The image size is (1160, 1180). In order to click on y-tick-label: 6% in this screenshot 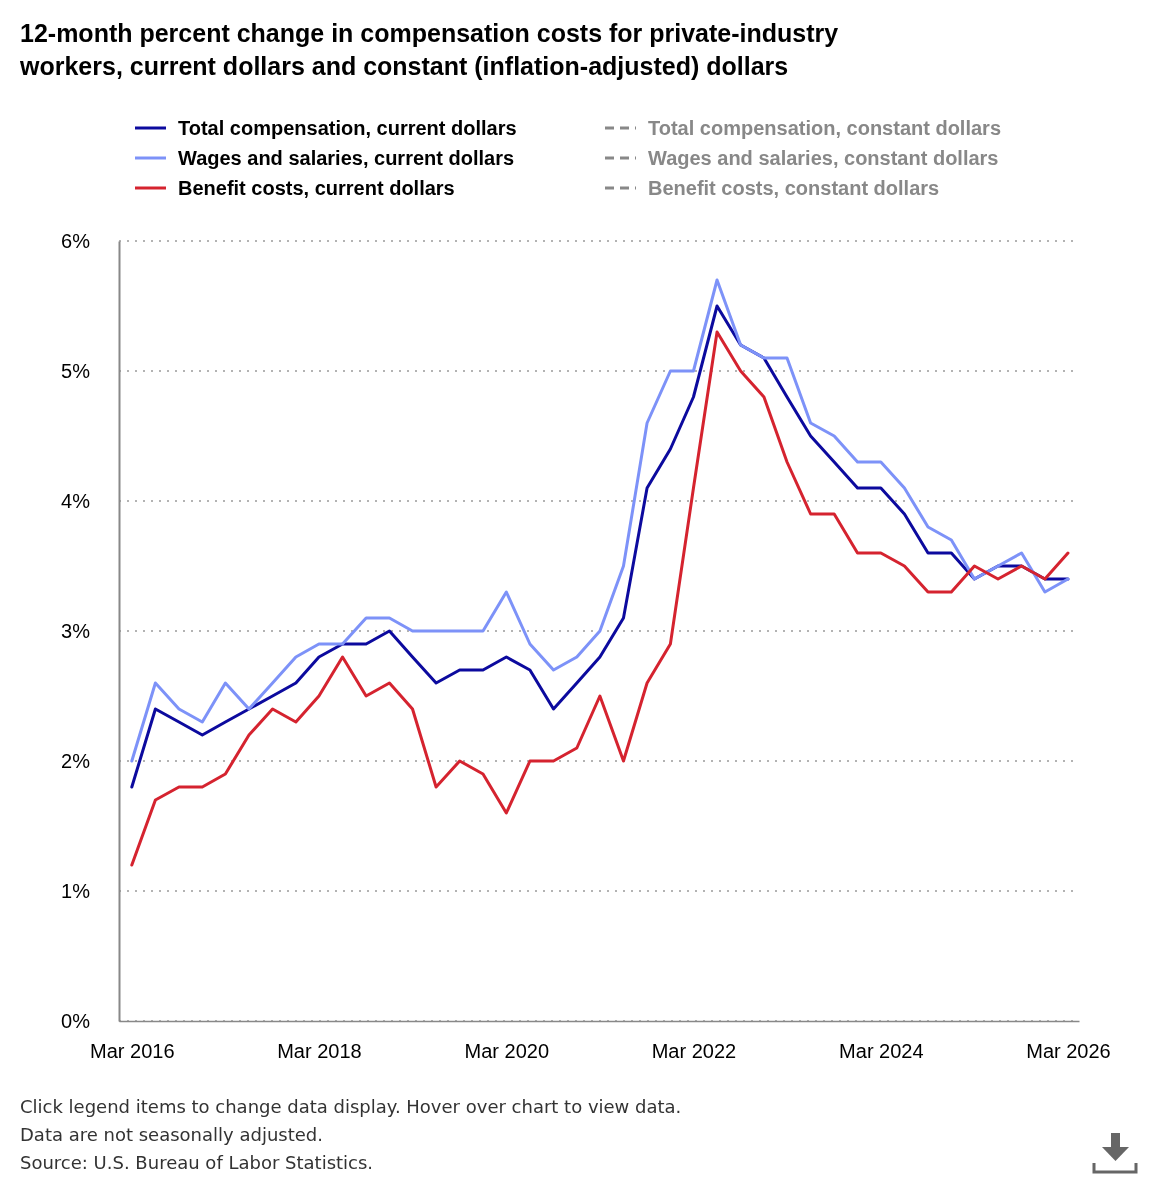, I will do `click(76, 240)`.